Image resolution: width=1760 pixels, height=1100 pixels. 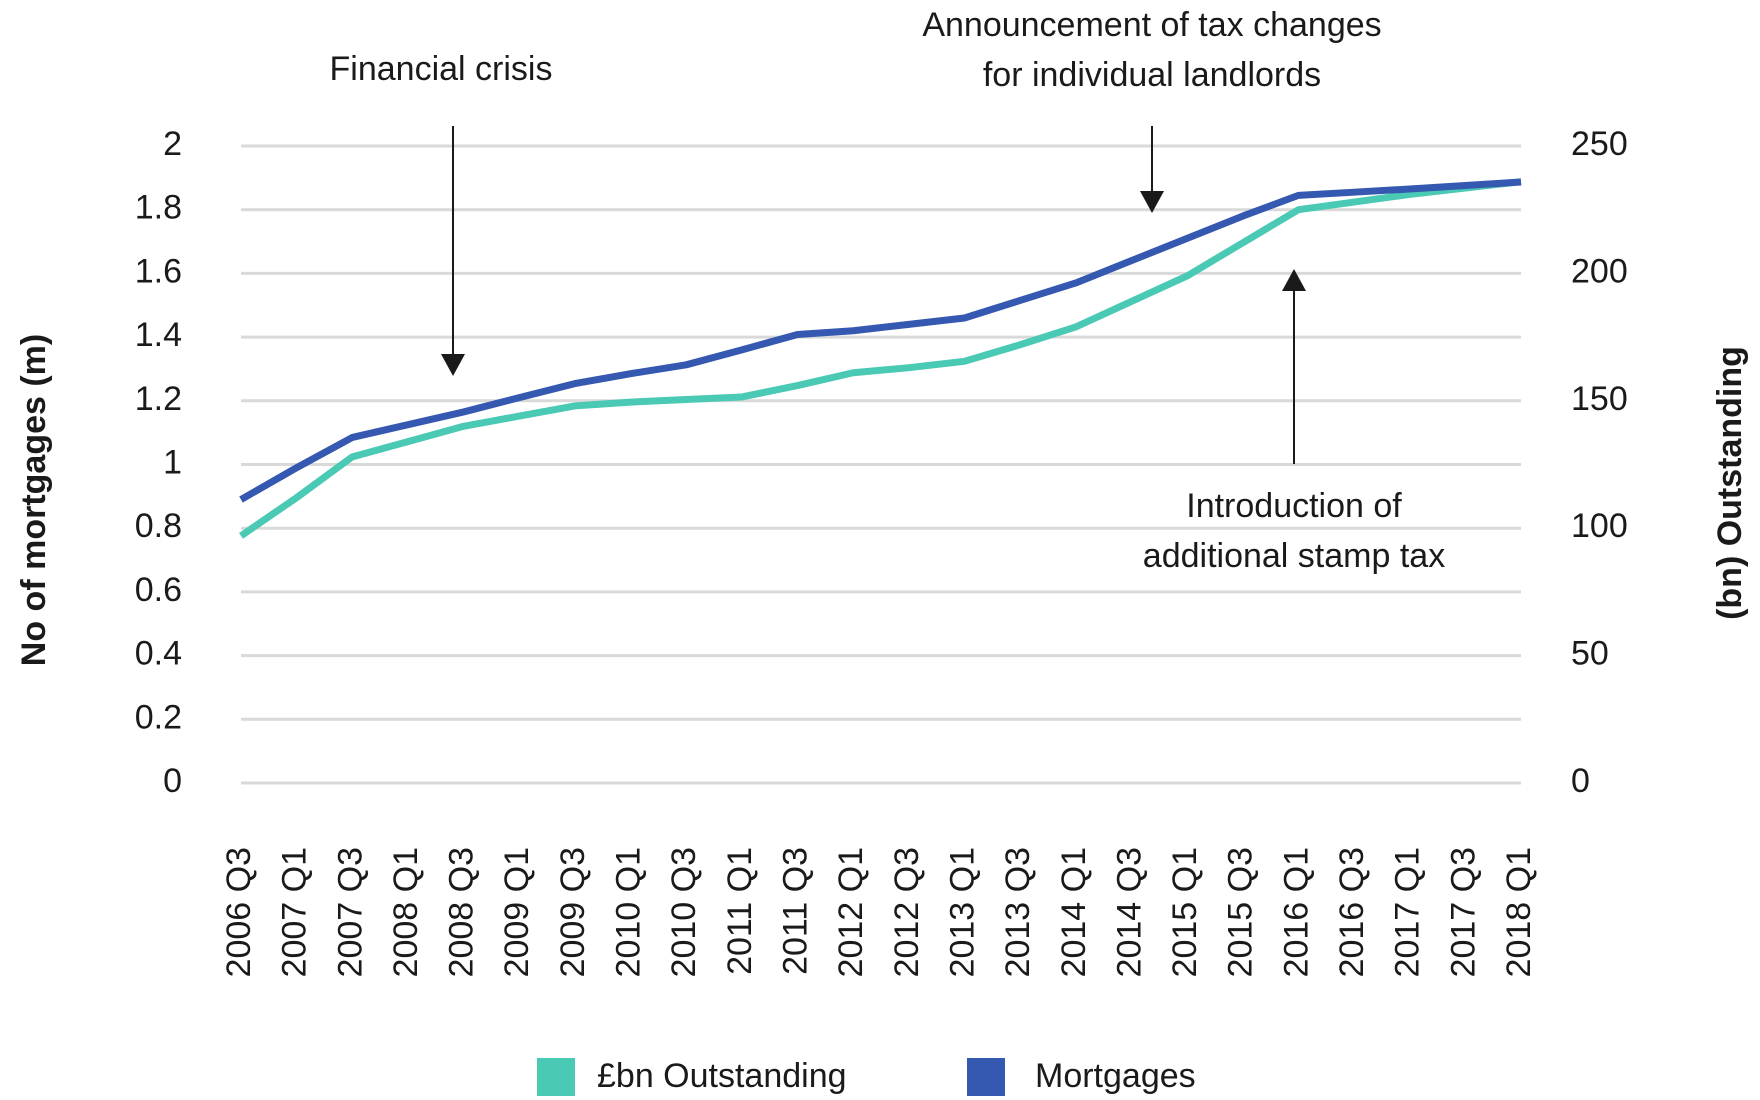 What do you see at coordinates (1519, 912) in the screenshot?
I see `x-tick-label: 2018 Q1` at bounding box center [1519, 912].